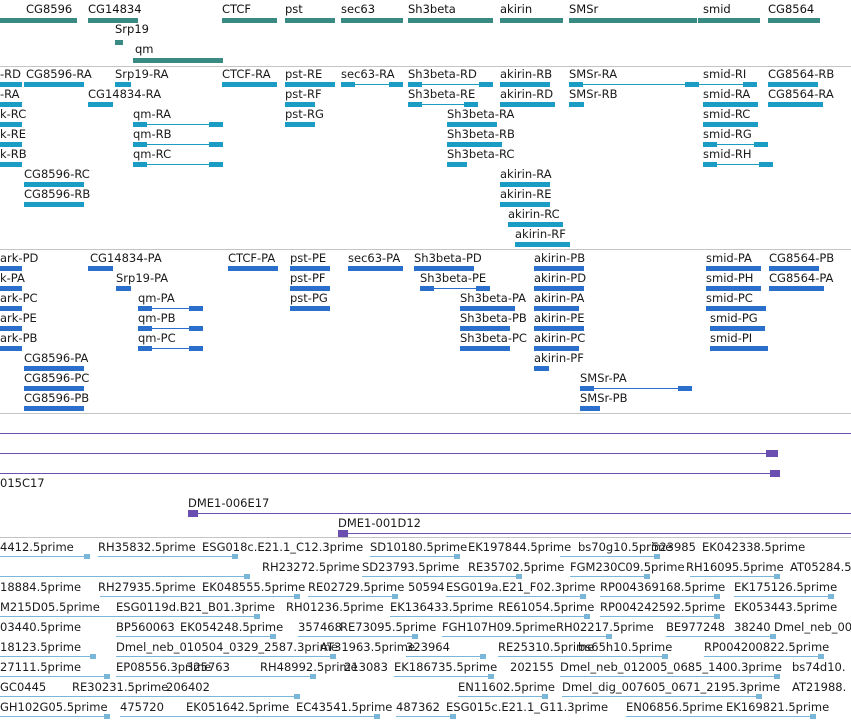 Image resolution: width=851 pixels, height=722 pixels. Describe the element at coordinates (388, 627) in the screenshot. I see `est-label: RE73095.5prime` at that location.